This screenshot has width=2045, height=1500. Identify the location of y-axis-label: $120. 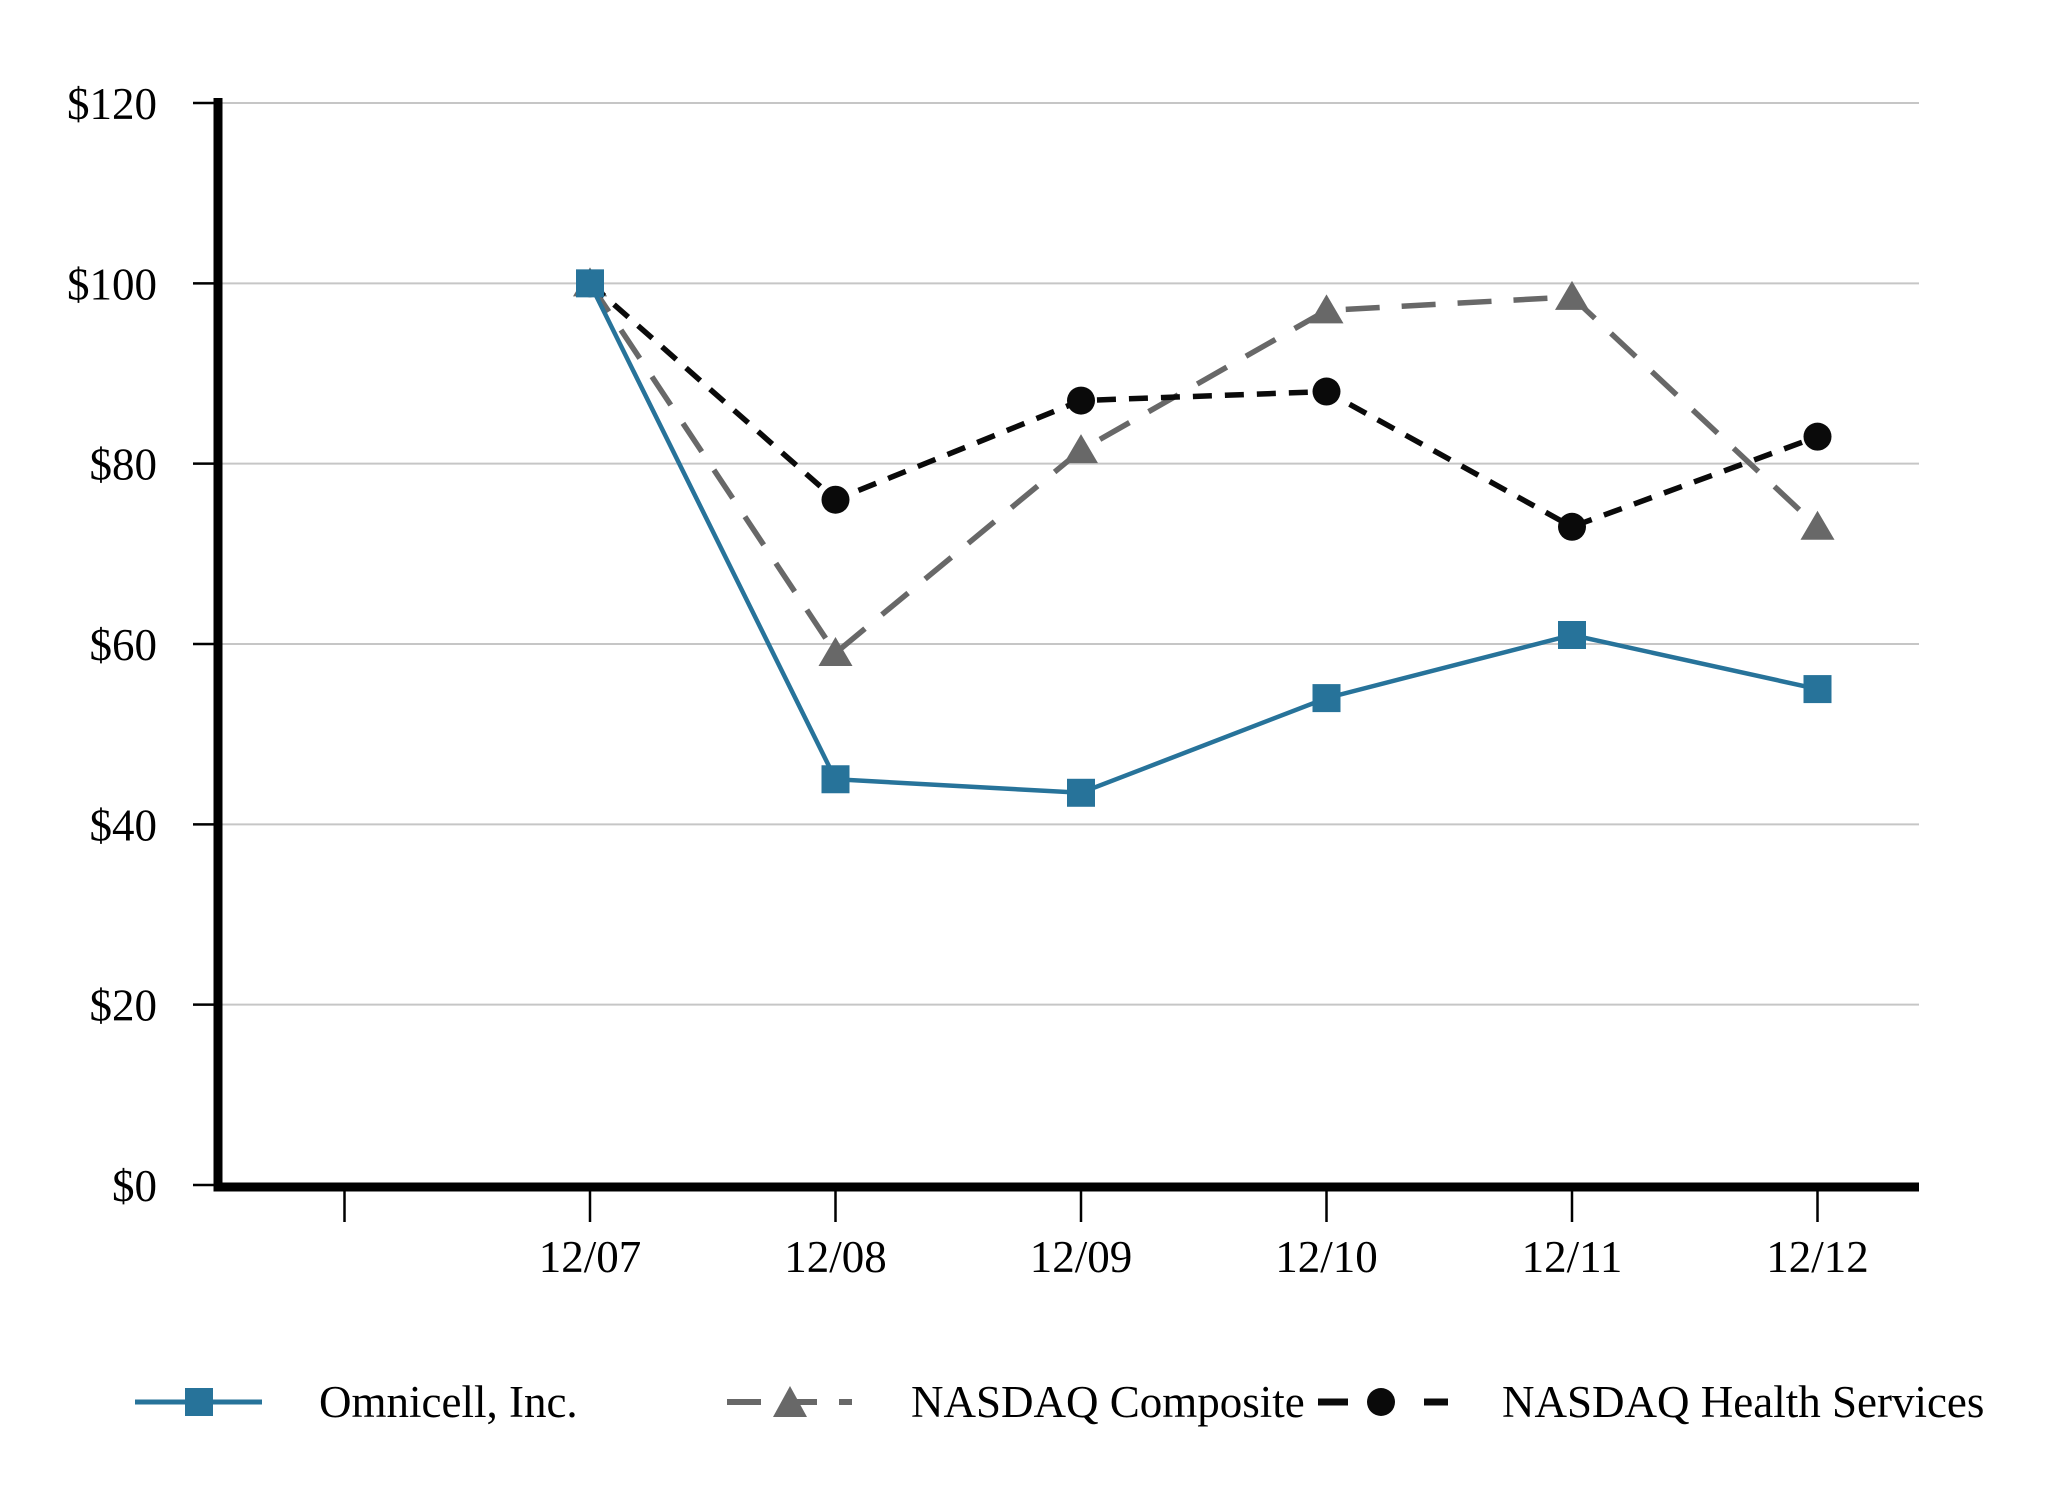
(112, 104).